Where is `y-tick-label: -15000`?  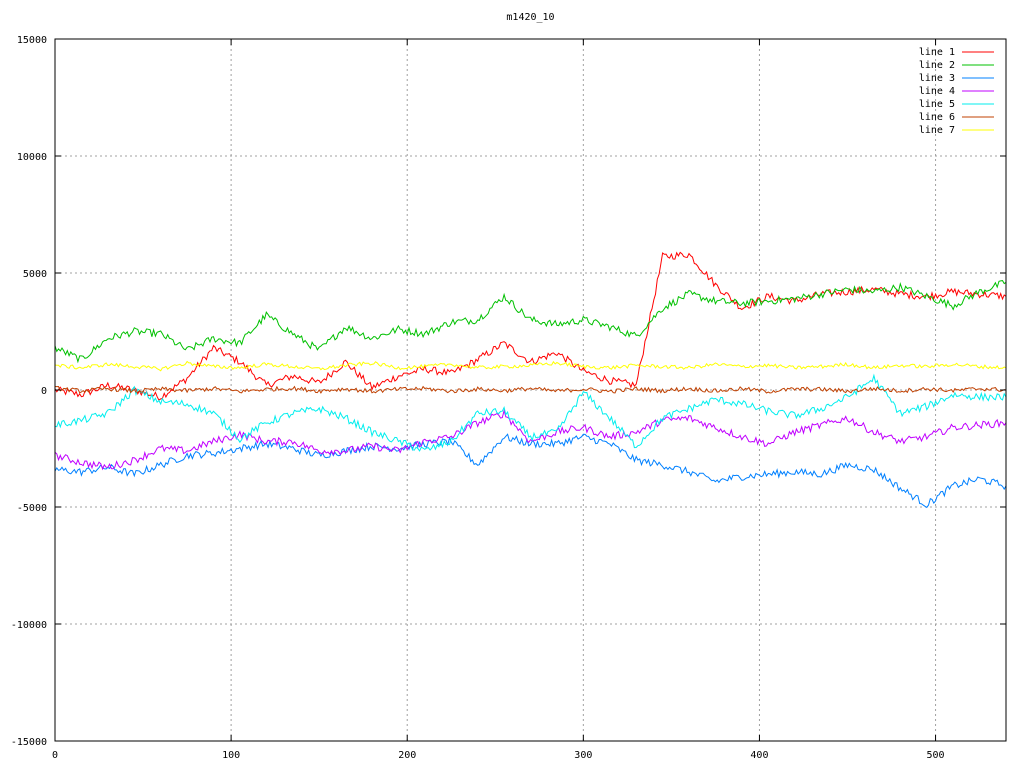
y-tick-label: -15000 is located at coordinates (29, 742).